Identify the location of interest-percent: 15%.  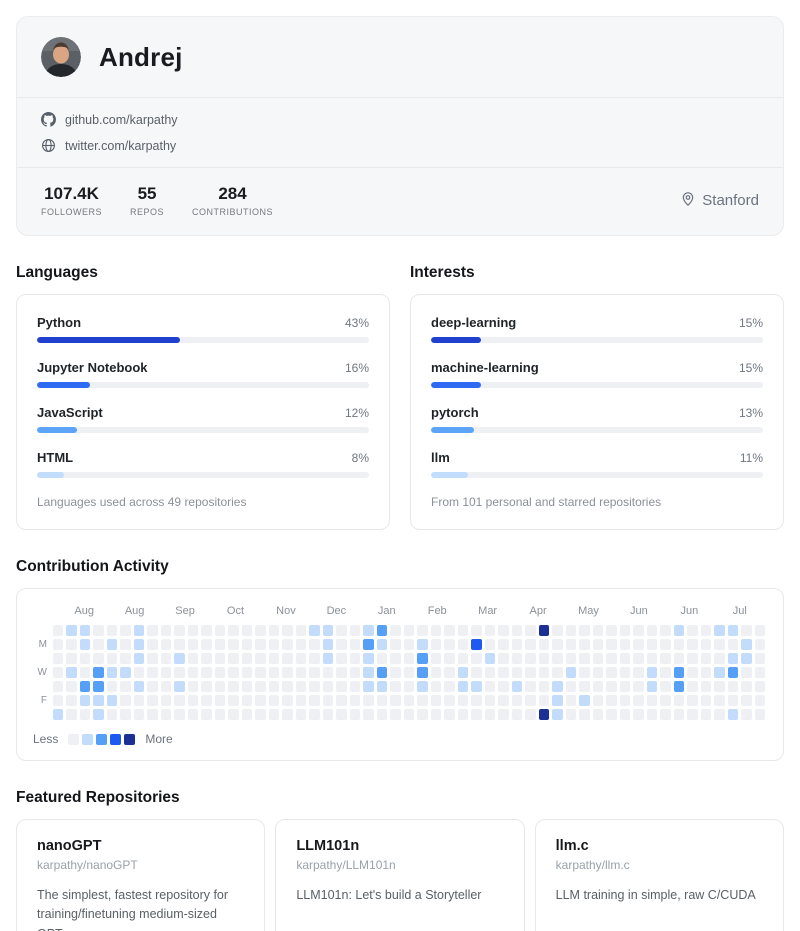
(750, 368).